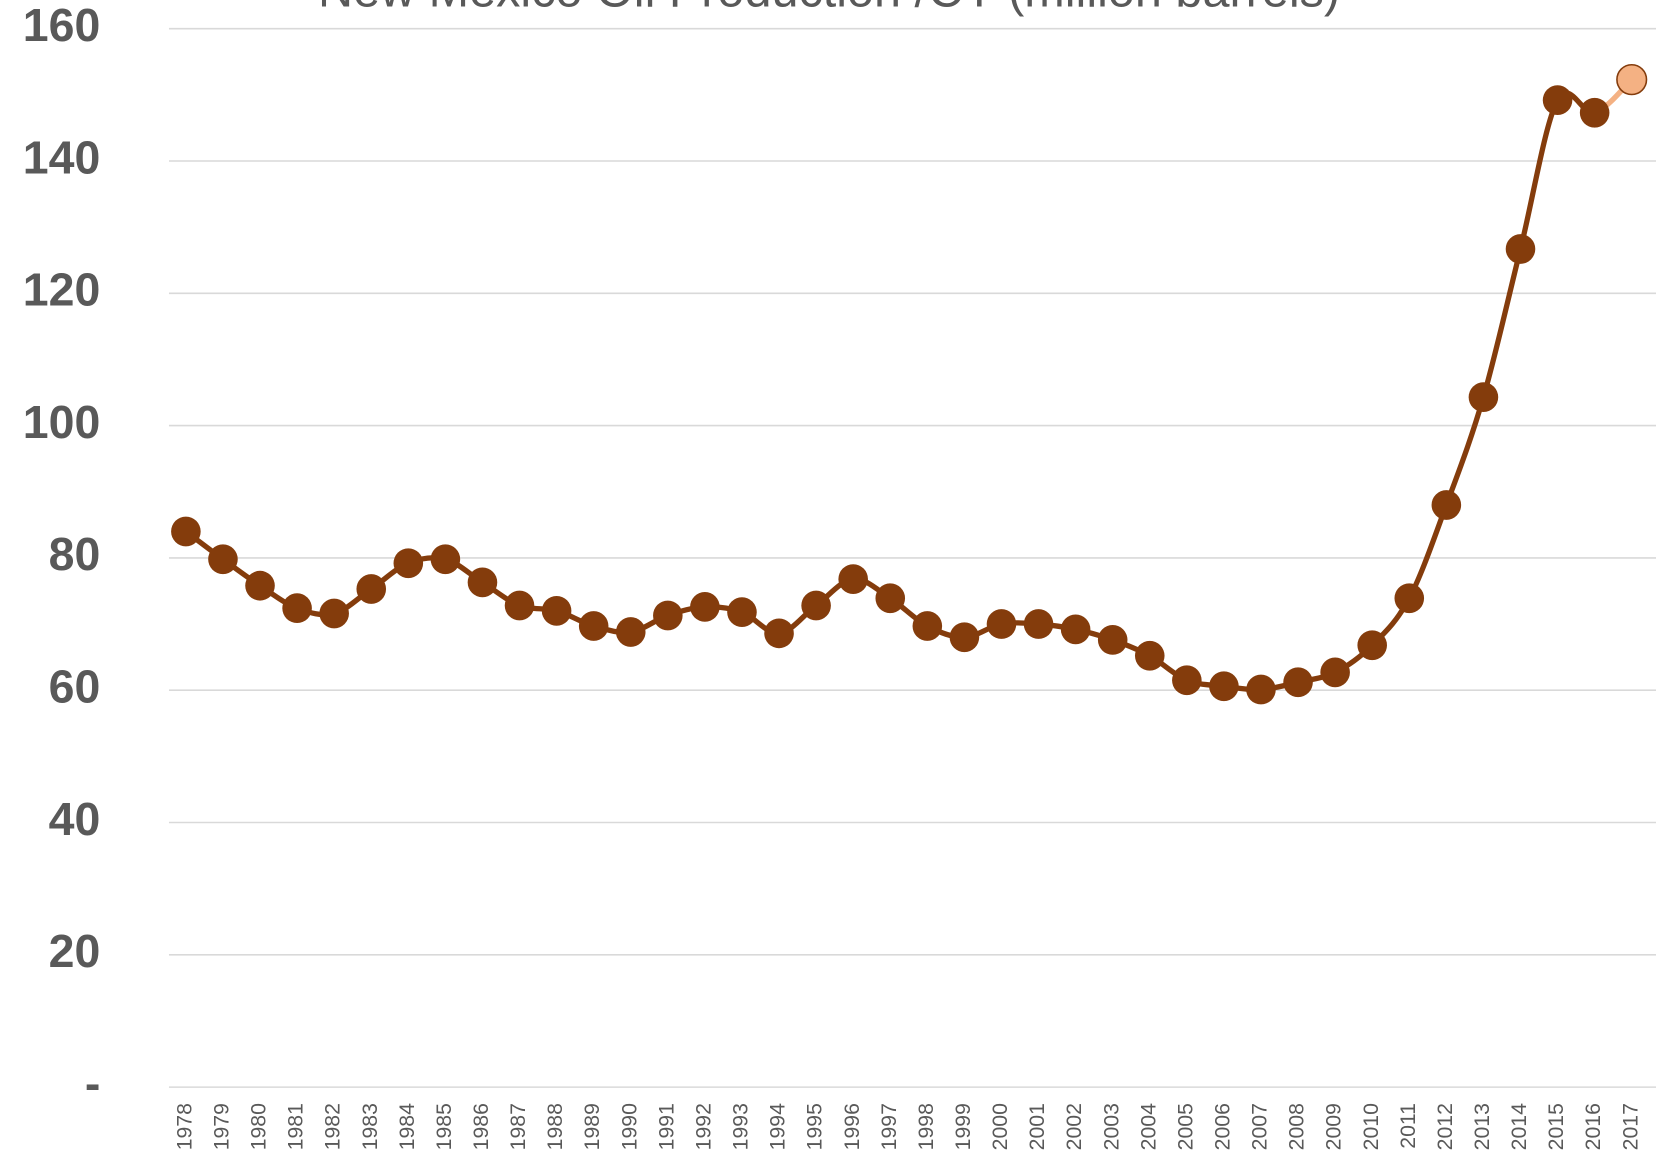 Image resolution: width=1656 pixels, height=1153 pixels. Describe the element at coordinates (370, 1126) in the screenshot. I see `x-tick-label: 1983` at that location.